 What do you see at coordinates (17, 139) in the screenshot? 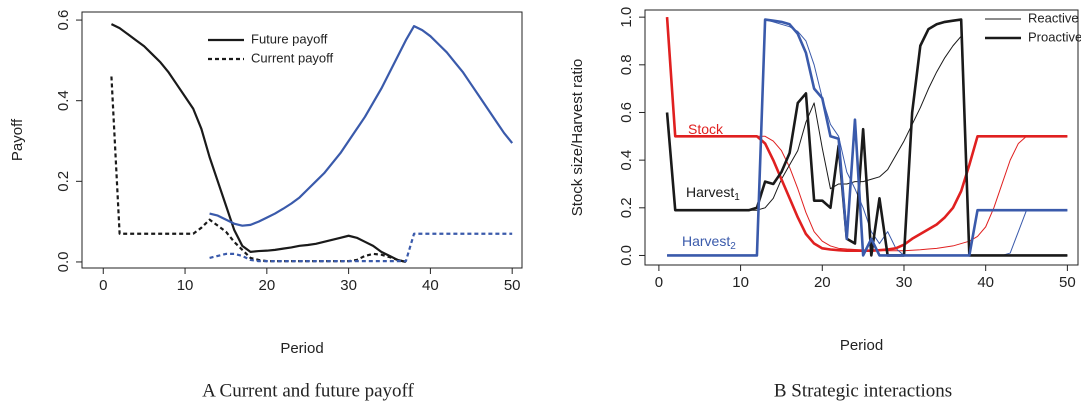
I see `y-axis-label: Payoff` at bounding box center [17, 139].